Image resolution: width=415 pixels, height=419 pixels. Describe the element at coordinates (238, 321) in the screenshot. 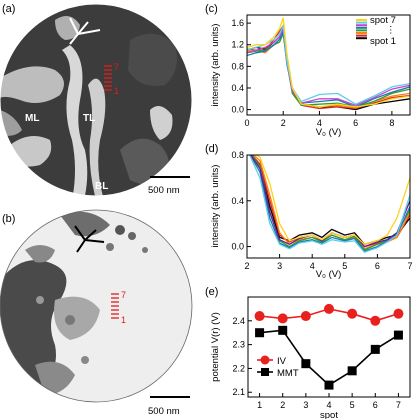

I see `y-tick-label: 2.4` at that location.